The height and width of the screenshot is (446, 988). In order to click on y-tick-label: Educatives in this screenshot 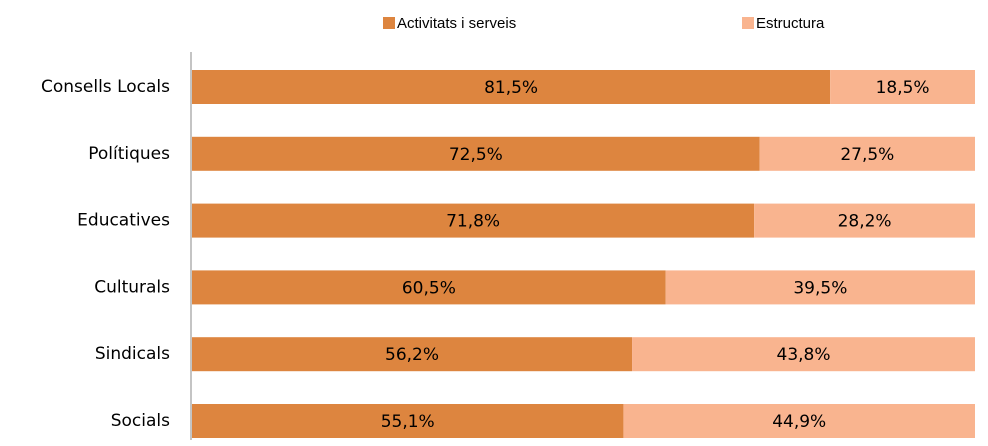, I will do `click(123, 221)`.